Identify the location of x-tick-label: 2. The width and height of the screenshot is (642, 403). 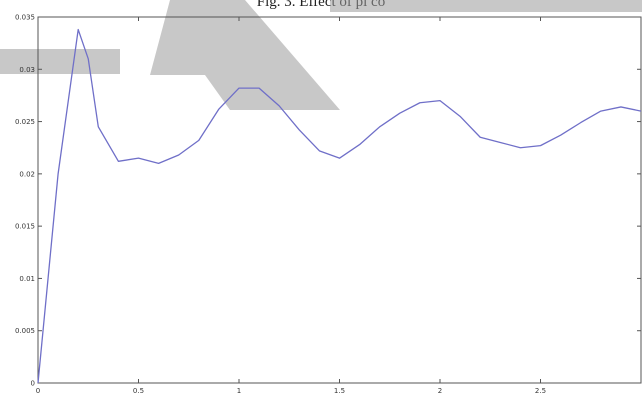
(440, 391).